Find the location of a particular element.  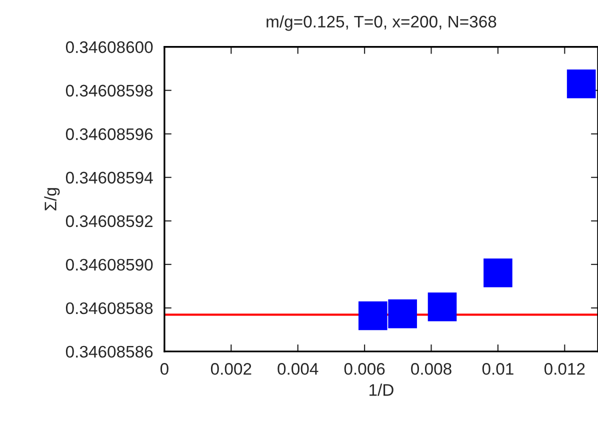

x-axis-title: 1/D is located at coordinates (382, 390).